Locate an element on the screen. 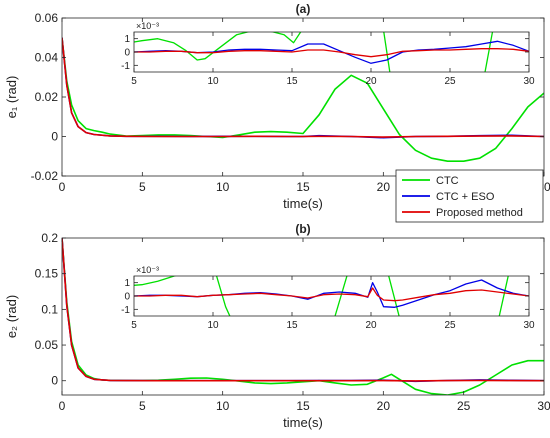 The image size is (550, 438). y-tick-label: 0.05 is located at coordinates (47, 345).